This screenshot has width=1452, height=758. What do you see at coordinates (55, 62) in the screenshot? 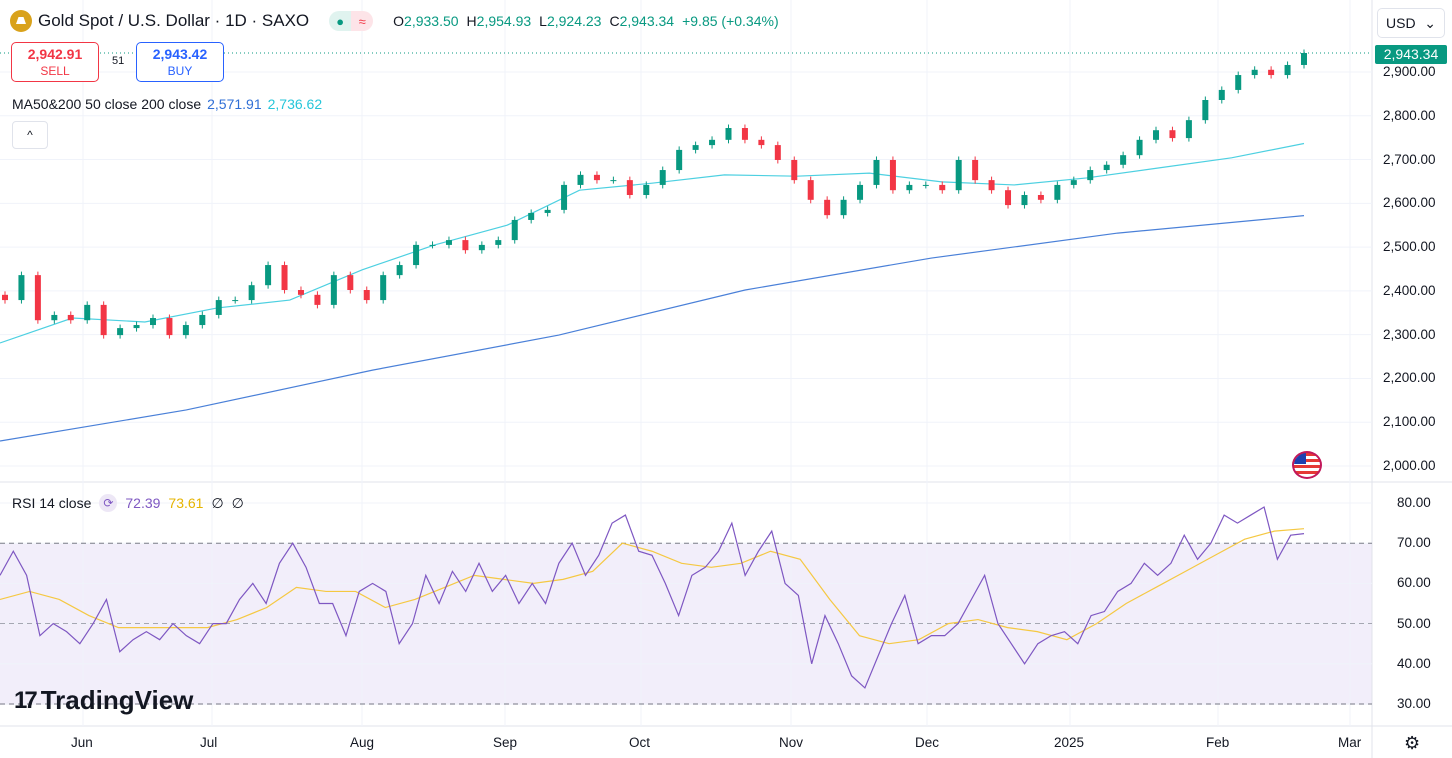
I see `sell-button: 2,942.91 SELL` at bounding box center [55, 62].